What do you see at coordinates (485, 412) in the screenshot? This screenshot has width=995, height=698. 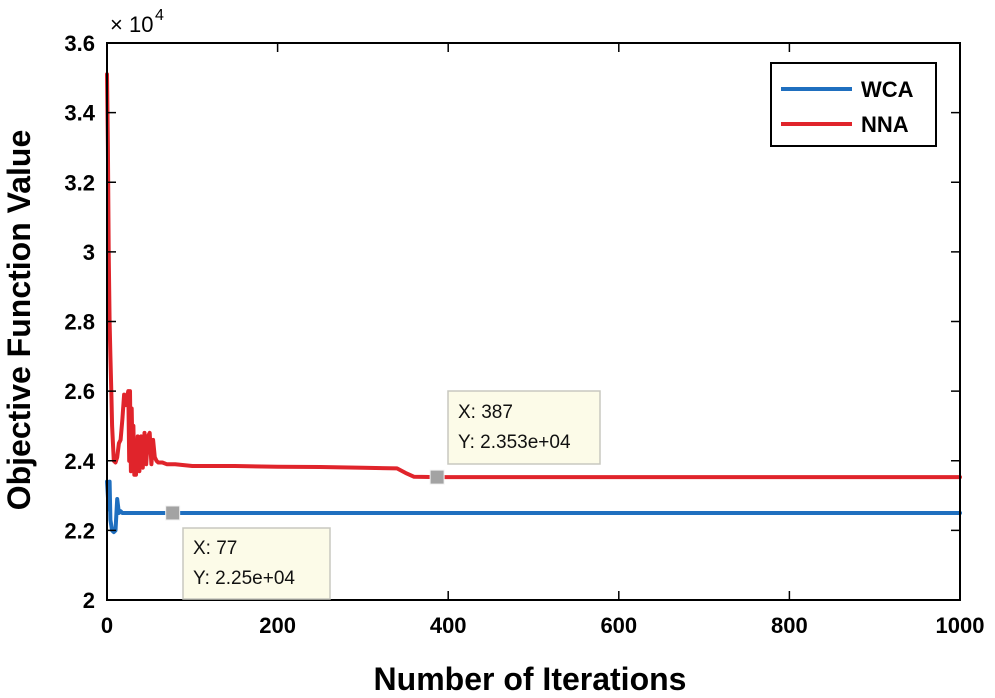 I see `datatip-x-text: X: 387` at bounding box center [485, 412].